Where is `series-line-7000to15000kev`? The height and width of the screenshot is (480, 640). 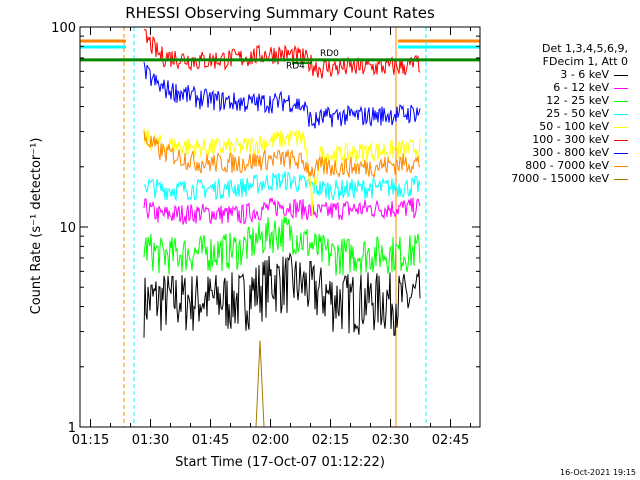
series-line-7000to15000kev is located at coordinates (280, 384).